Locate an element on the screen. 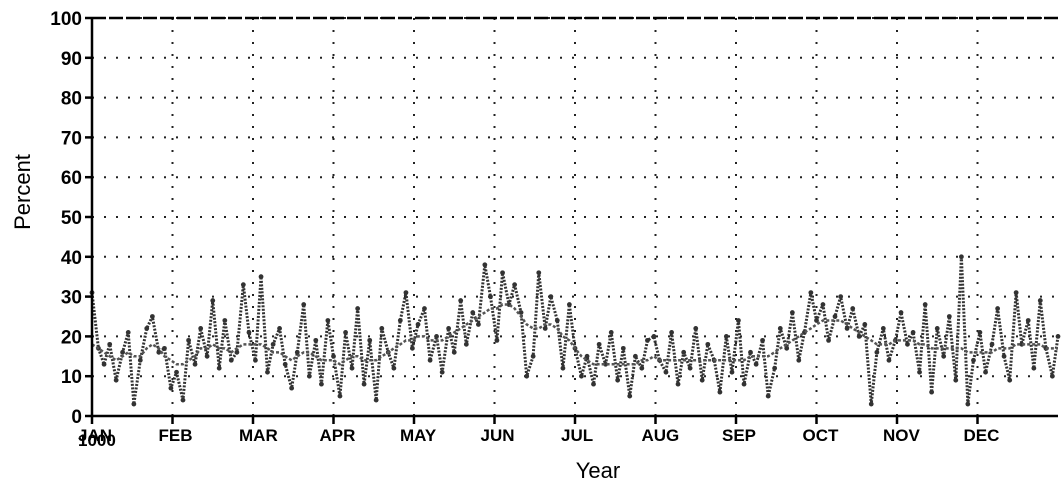  y-tick-label-7: 70 is located at coordinates (71, 138).